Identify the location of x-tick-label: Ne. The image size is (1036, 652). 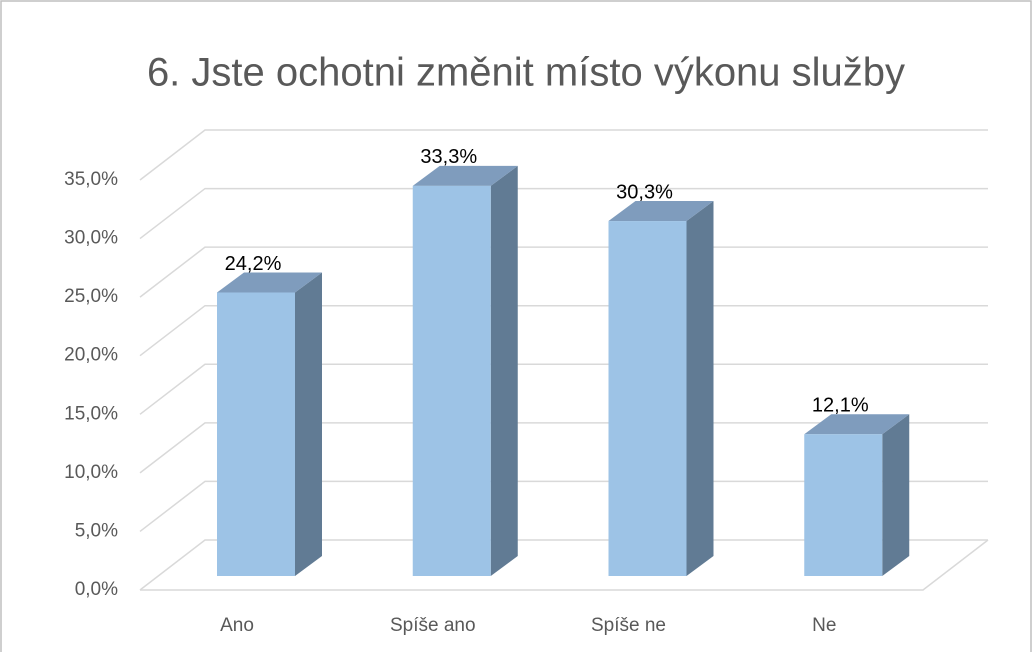
(824, 625).